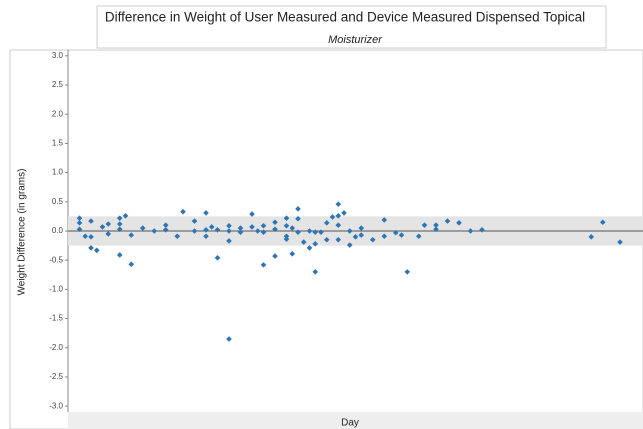  I want to click on y-tick-label: 1.0, so click(58, 172).